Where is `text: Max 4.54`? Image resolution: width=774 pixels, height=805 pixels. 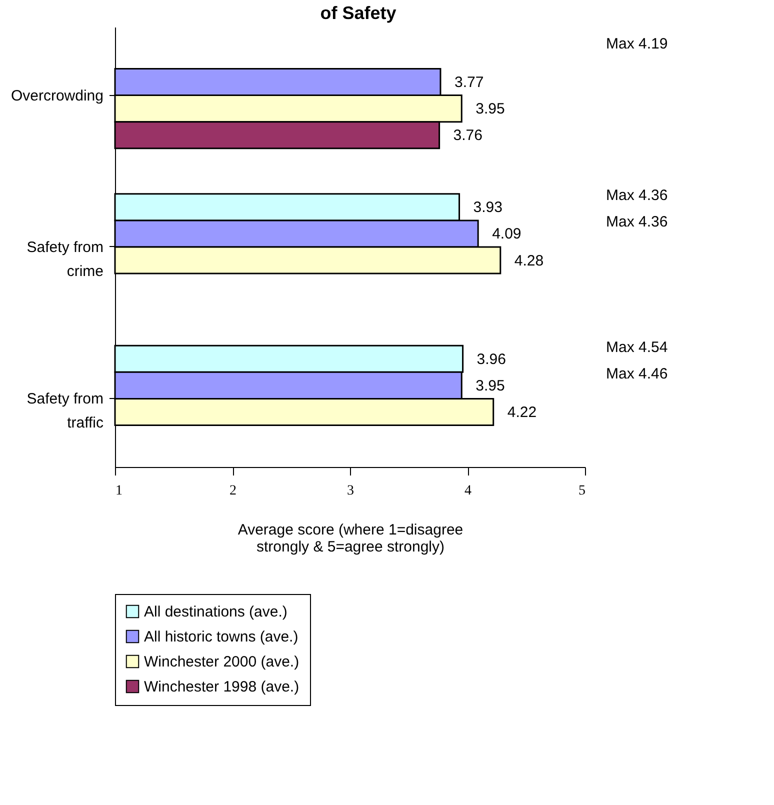
text: Max 4.54 is located at coordinates (637, 347).